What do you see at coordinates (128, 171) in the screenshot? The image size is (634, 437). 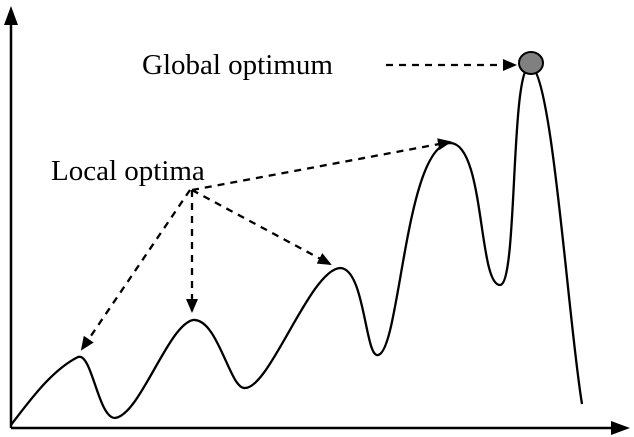 I see `local-optima-label: Local optima` at bounding box center [128, 171].